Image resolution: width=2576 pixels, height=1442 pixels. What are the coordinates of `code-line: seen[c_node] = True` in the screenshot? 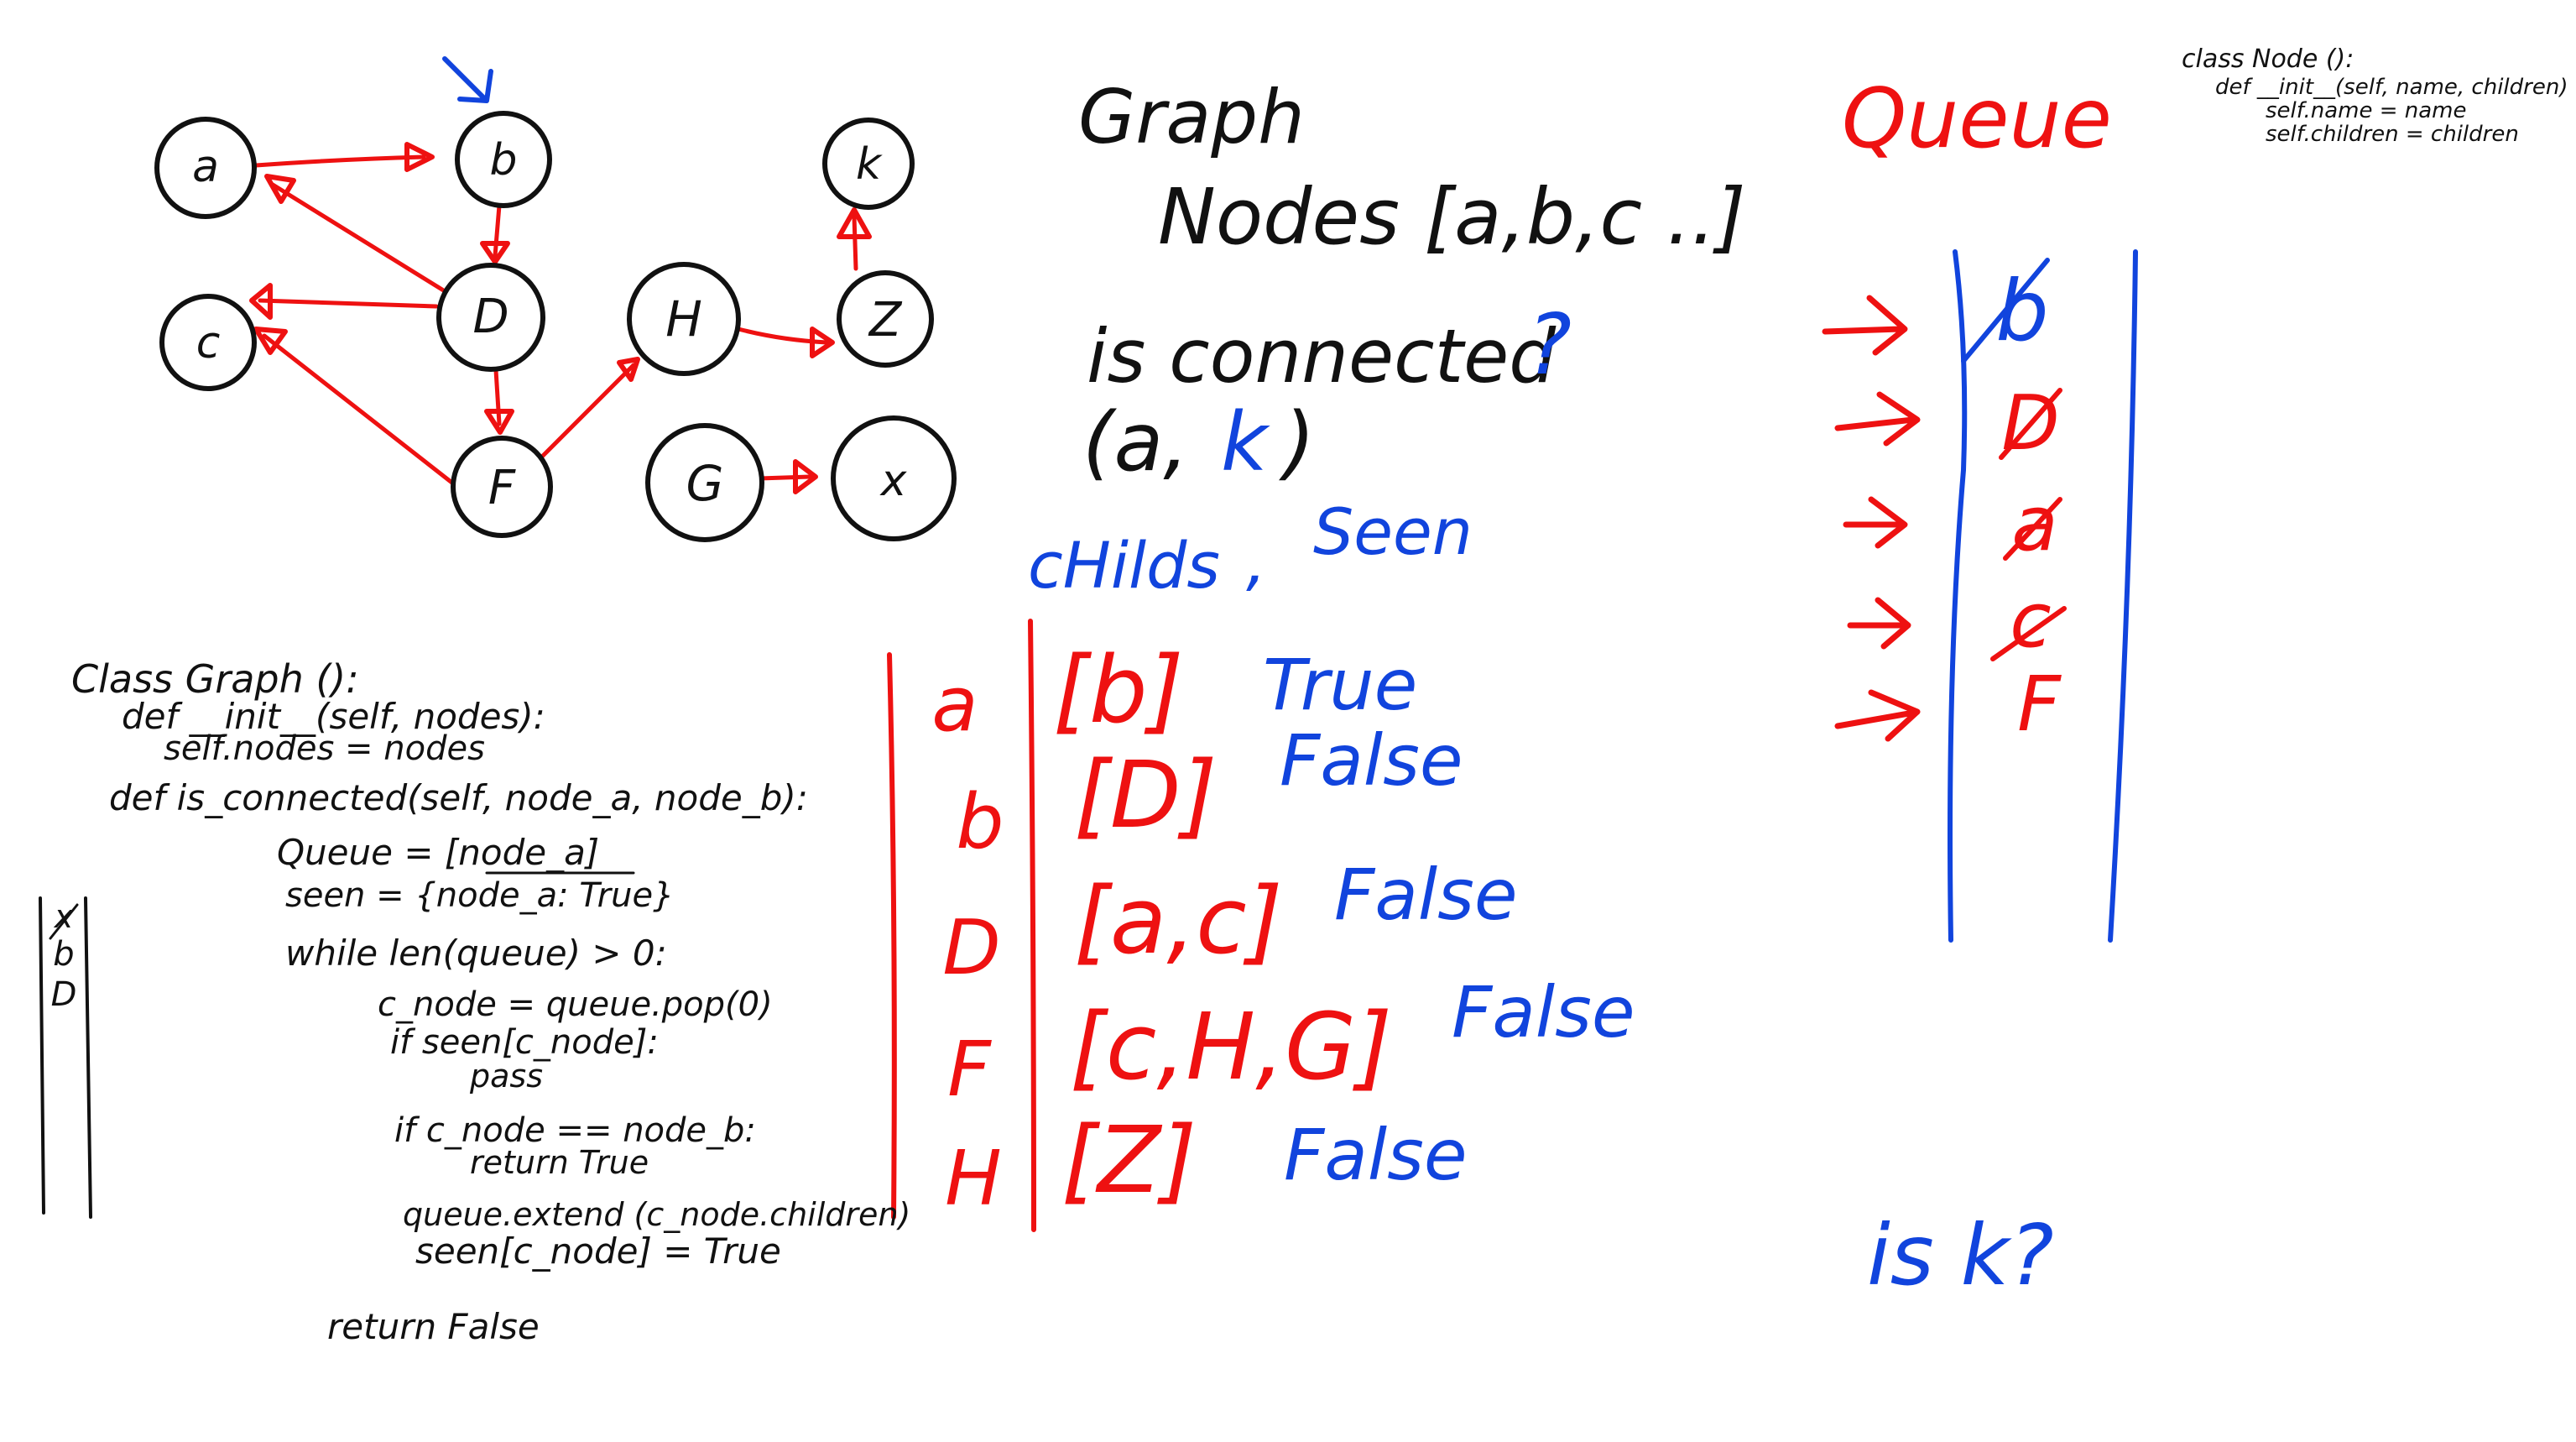 It's located at (598, 1251).